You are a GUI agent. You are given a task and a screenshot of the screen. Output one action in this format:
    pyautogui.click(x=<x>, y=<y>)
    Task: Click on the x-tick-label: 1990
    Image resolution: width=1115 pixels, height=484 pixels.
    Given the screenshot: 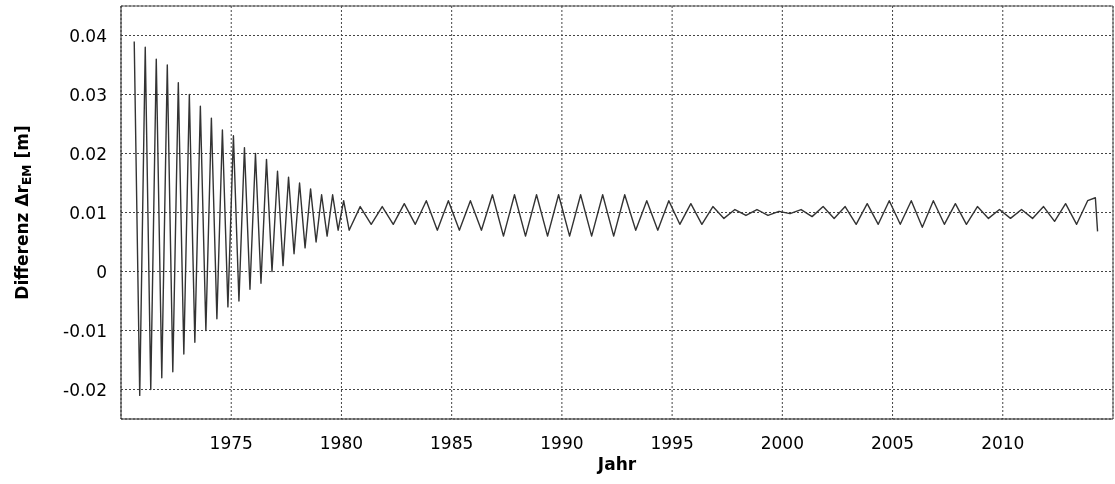 What is the action you would take?
    pyautogui.click(x=562, y=443)
    